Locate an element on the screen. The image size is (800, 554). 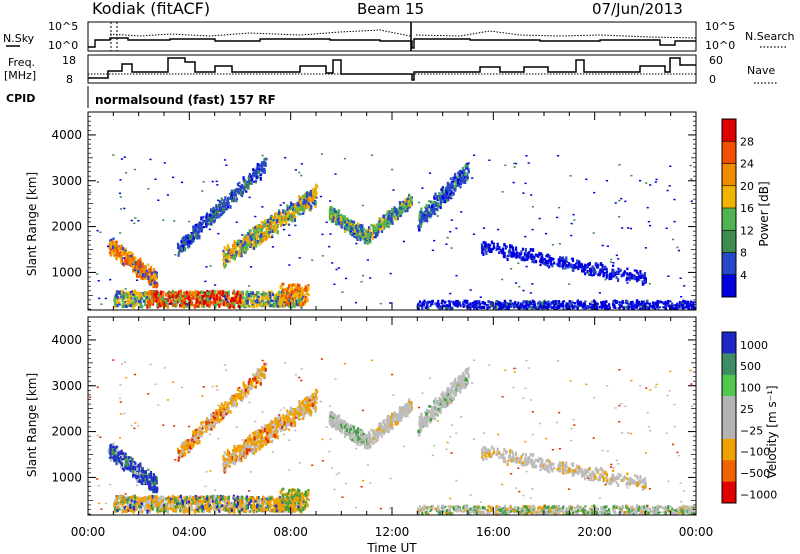
colorbar-tick-label: 4 is located at coordinates (743, 275).